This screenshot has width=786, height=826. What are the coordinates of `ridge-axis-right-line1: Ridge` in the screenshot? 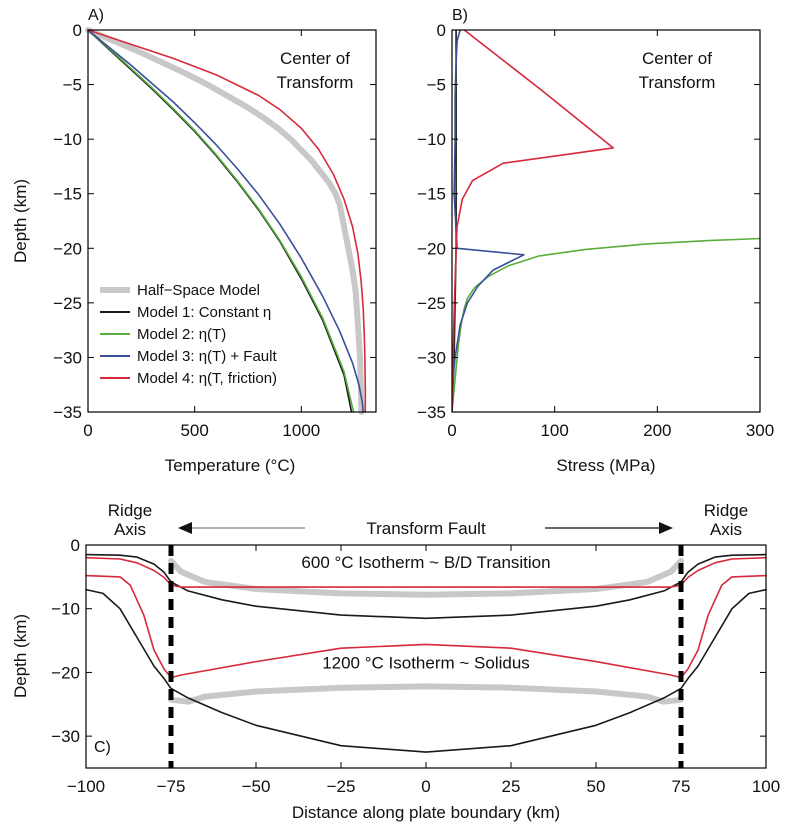 It's located at (726, 510).